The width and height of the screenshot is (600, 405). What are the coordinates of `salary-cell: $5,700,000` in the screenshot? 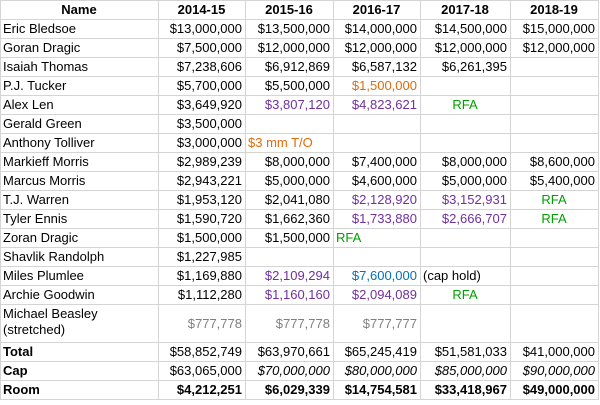 It's located at (202, 86).